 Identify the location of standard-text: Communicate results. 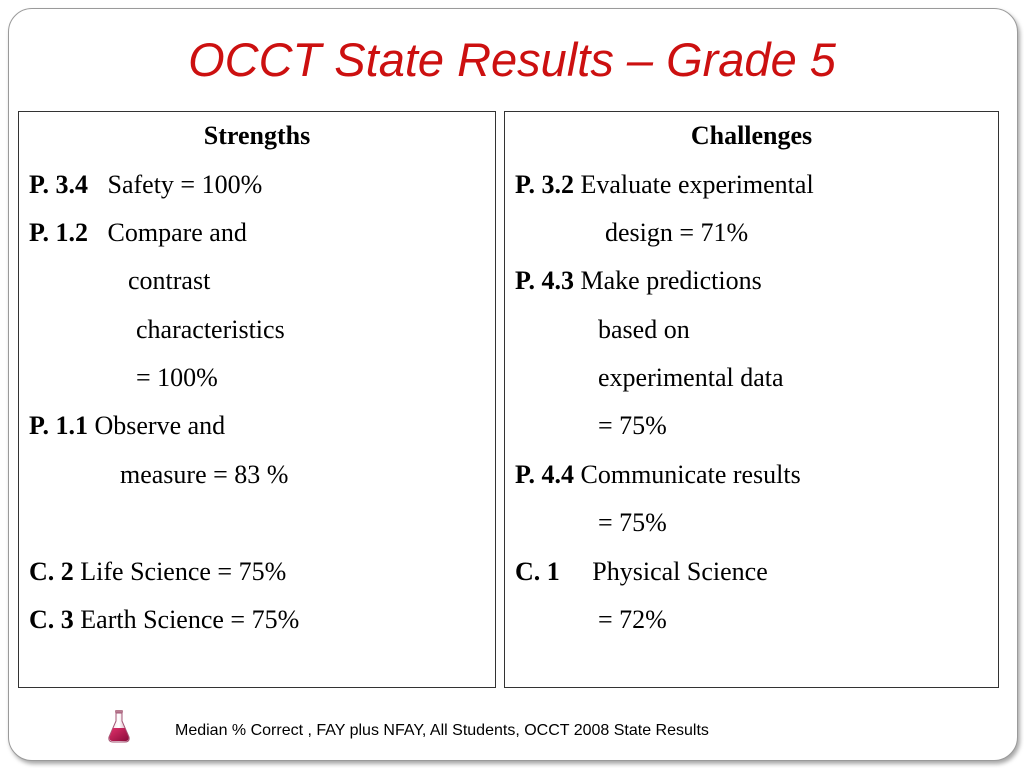
(690, 474).